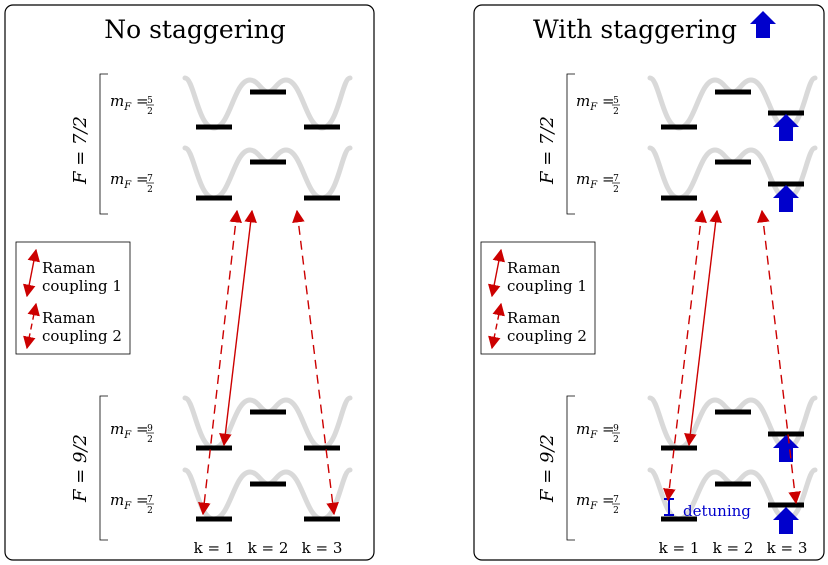 The height and width of the screenshot is (565, 828). I want to click on detuning-marker: detuning, so click(707, 509).